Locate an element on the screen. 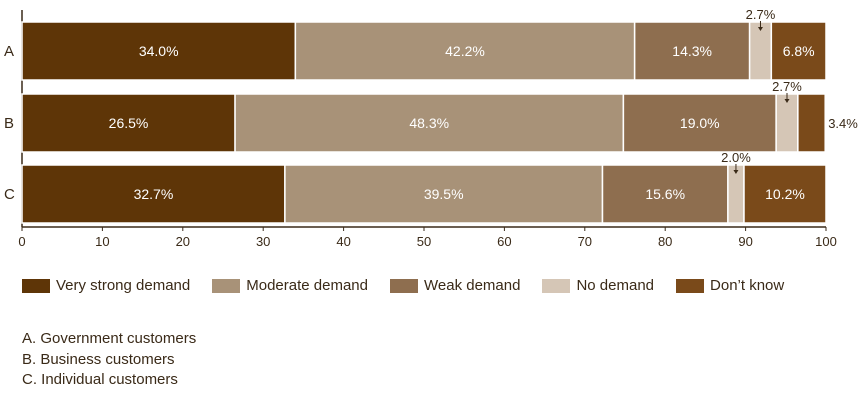 The image size is (865, 397). x-tick-label: 80 is located at coordinates (665, 241).